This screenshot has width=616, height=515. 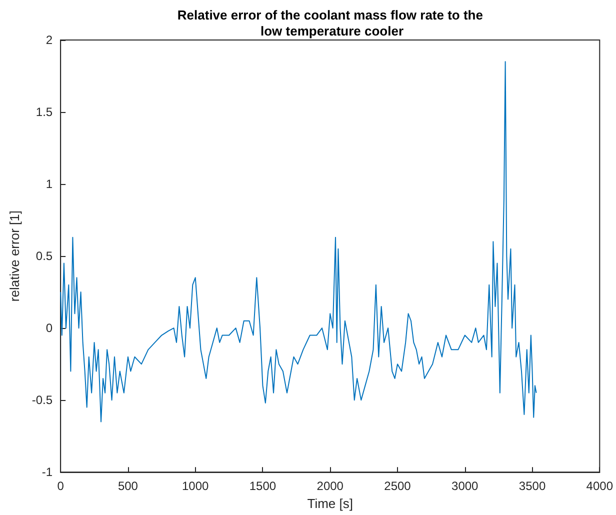 What do you see at coordinates (42, 400) in the screenshot?
I see `y-tick-label: -0.5` at bounding box center [42, 400].